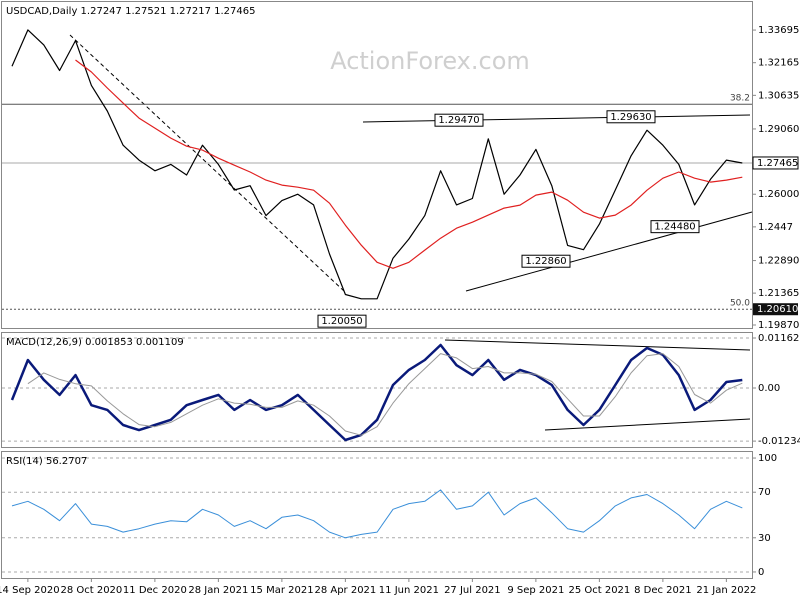 The height and width of the screenshot is (600, 800). I want to click on price-box-label: 1.27465, so click(777, 163).